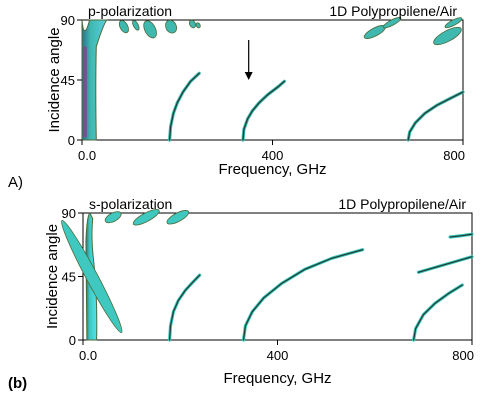 This screenshot has width=492, height=406. Describe the element at coordinates (84, 92) in the screenshot. I see `band-core` at that location.